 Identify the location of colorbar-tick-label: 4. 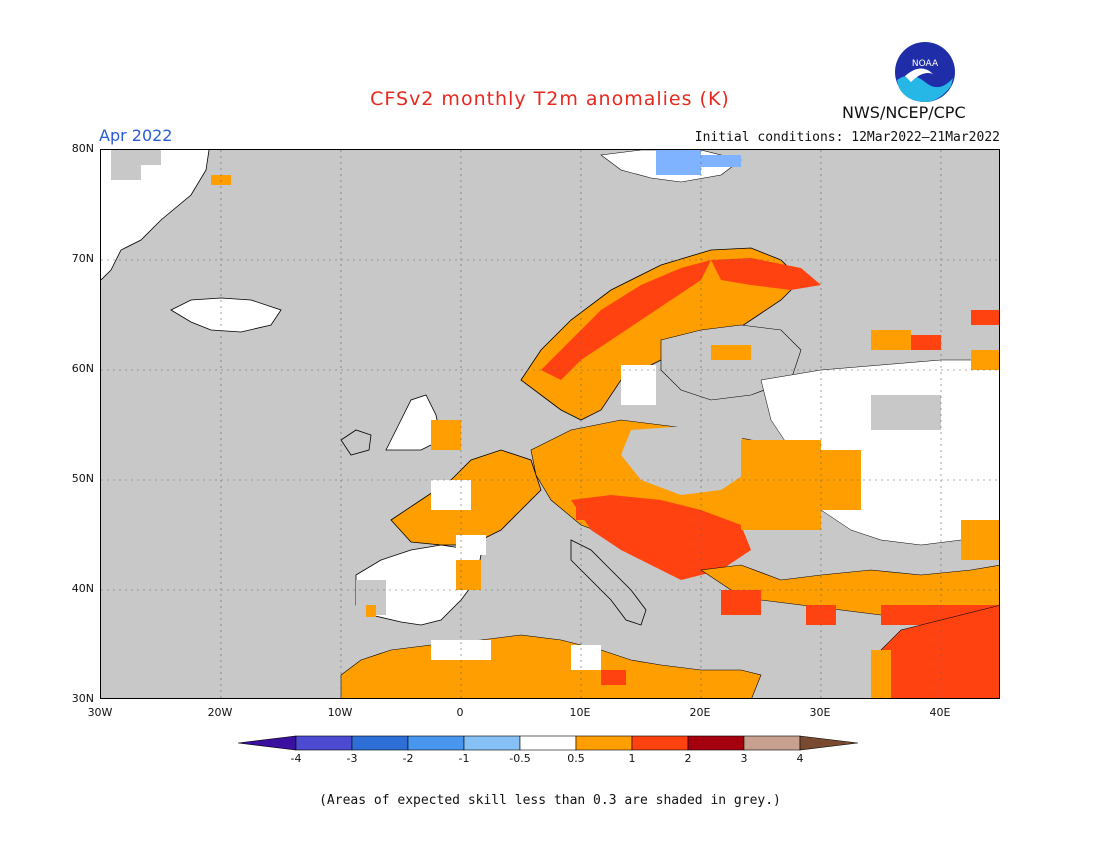
(800, 758).